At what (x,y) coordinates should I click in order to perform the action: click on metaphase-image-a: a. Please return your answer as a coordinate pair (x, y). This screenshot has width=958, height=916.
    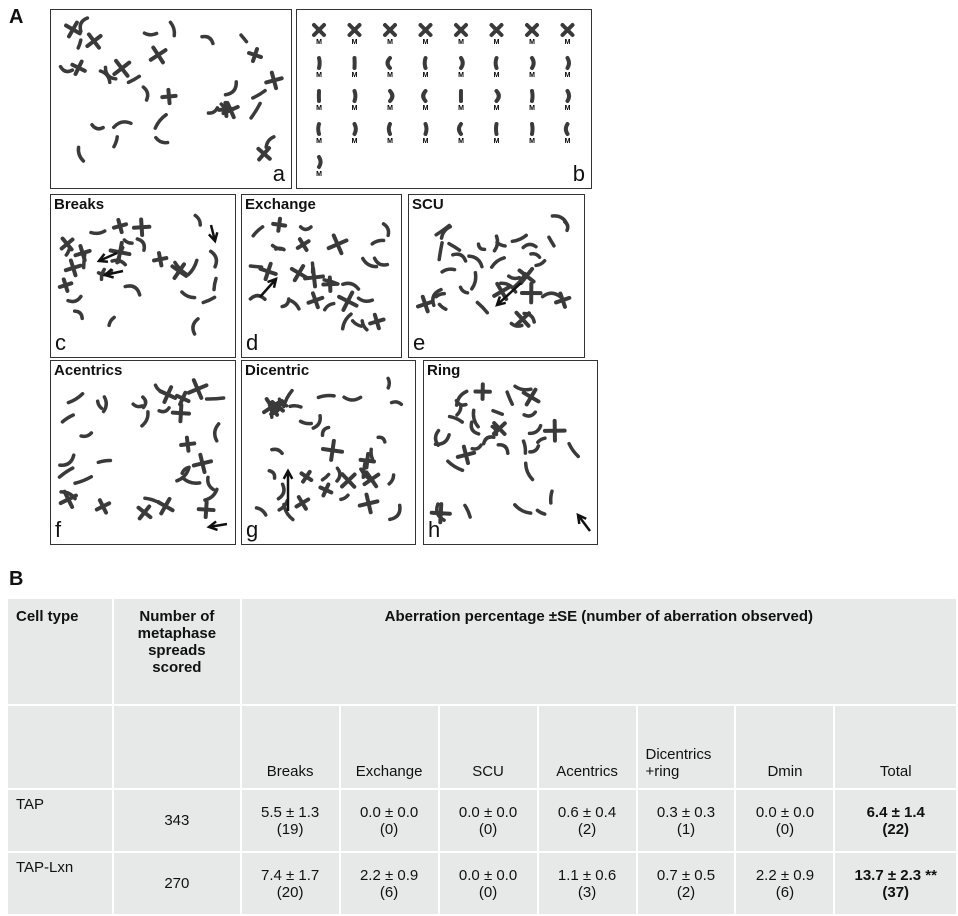
    Looking at the image, I should click on (171, 99).